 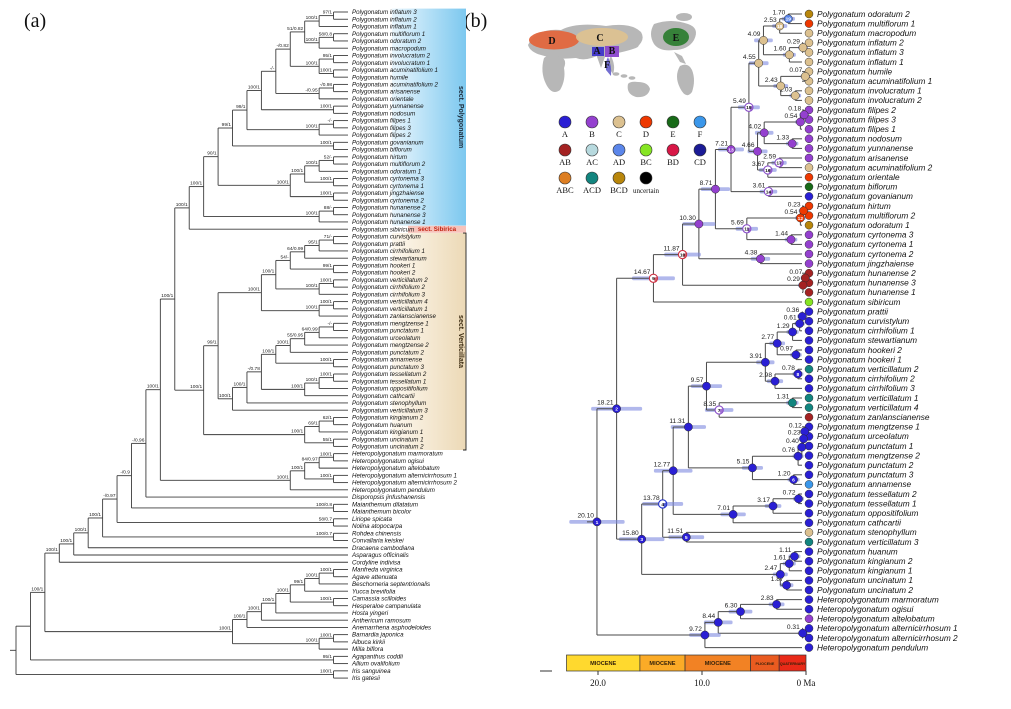 What do you see at coordinates (748, 145) in the screenshot?
I see `node-age: 4.66` at bounding box center [748, 145].